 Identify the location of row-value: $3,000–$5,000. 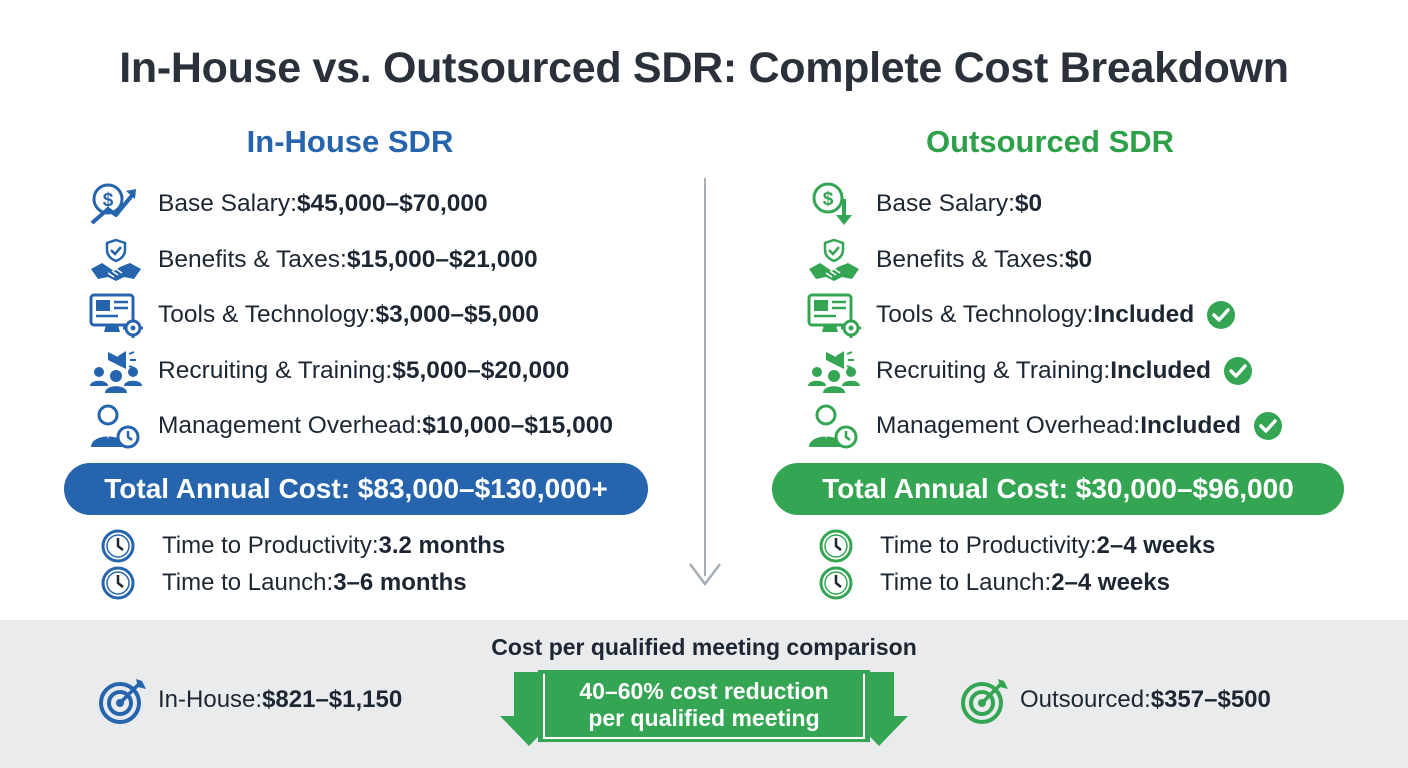
(457, 314).